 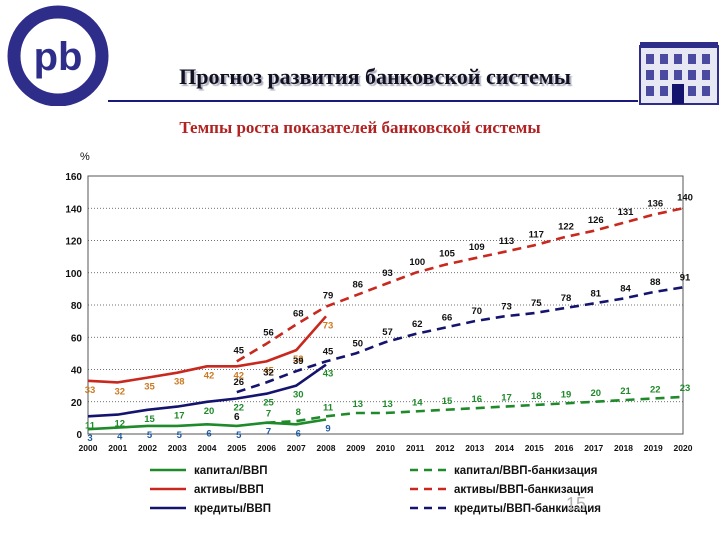 What do you see at coordinates (180, 435) in the screenshot?
I see `data-label: 5` at bounding box center [180, 435].